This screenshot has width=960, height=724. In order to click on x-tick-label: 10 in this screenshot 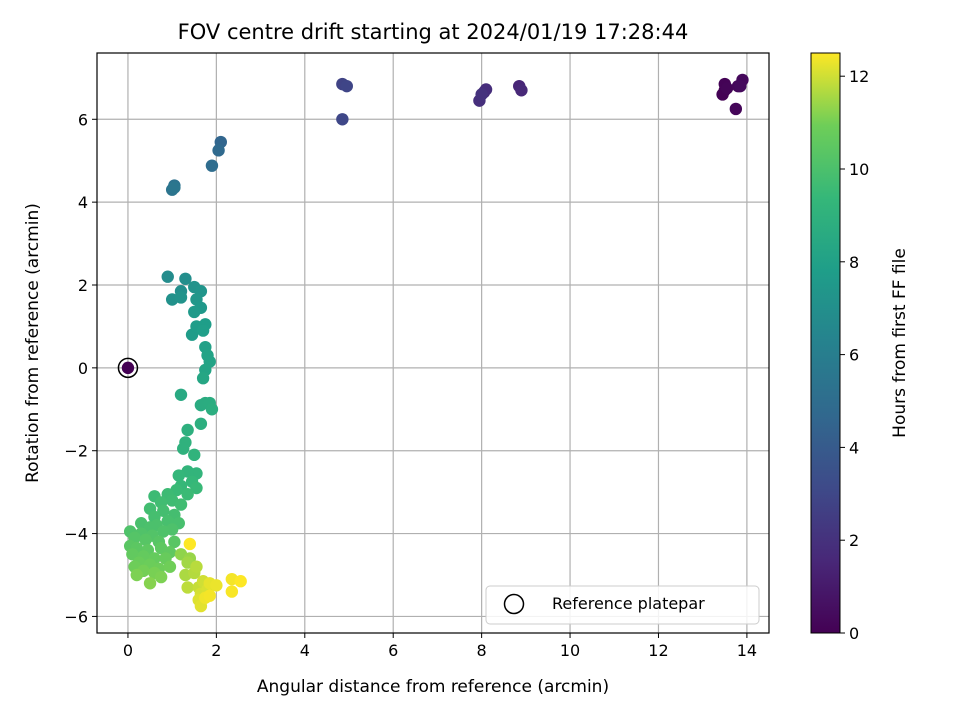, I will do `click(570, 650)`.